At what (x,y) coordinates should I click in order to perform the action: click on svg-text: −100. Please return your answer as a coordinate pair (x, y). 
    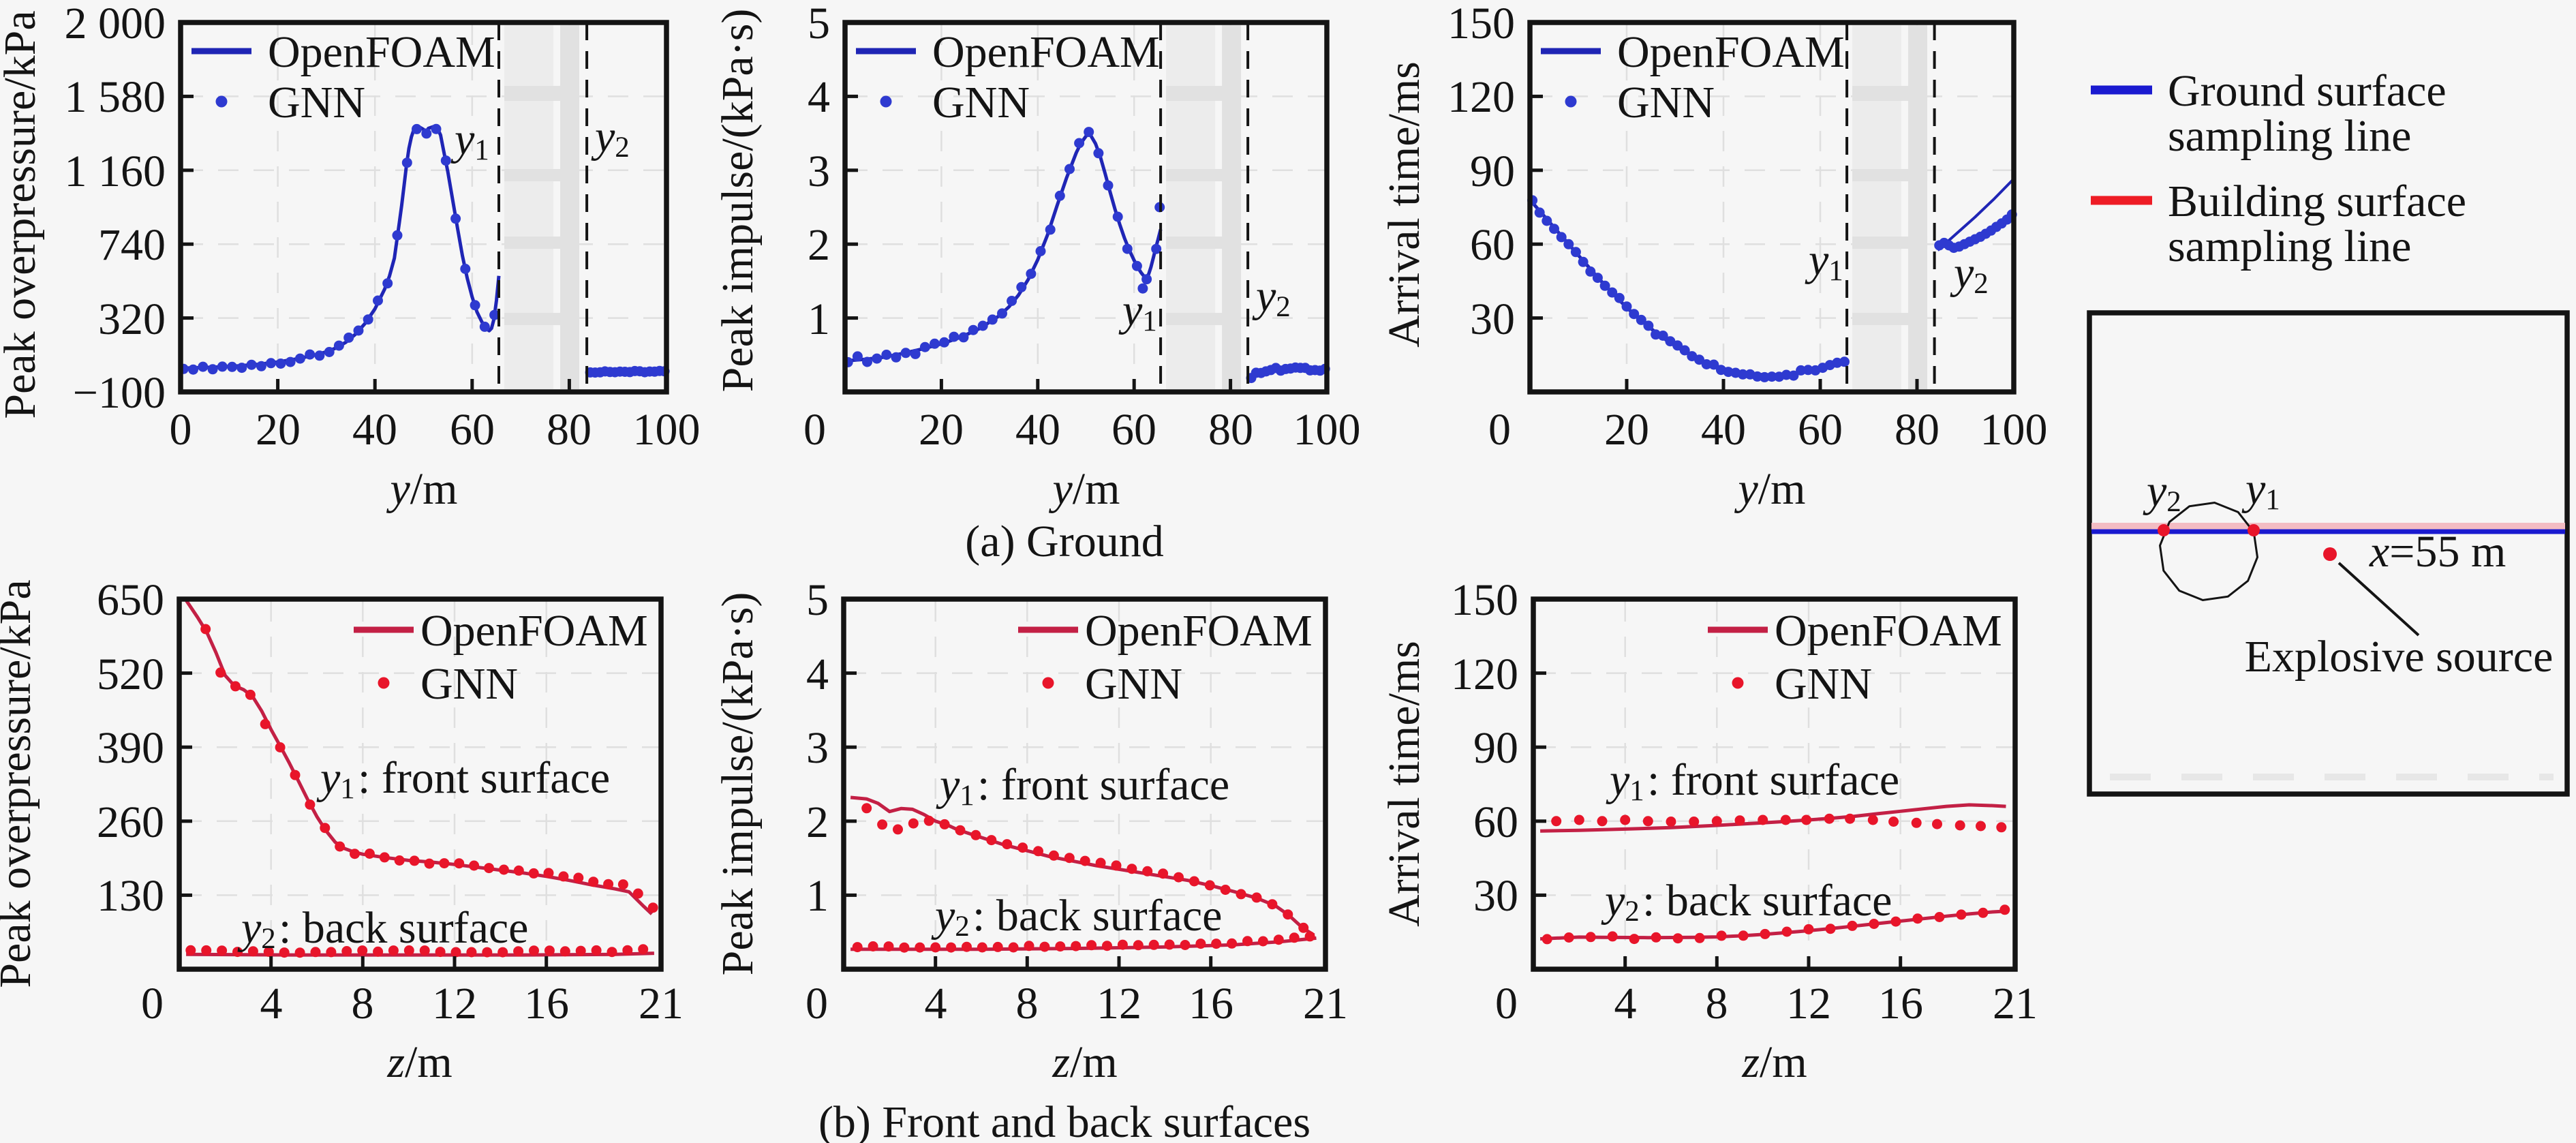
    Looking at the image, I should click on (119, 393).